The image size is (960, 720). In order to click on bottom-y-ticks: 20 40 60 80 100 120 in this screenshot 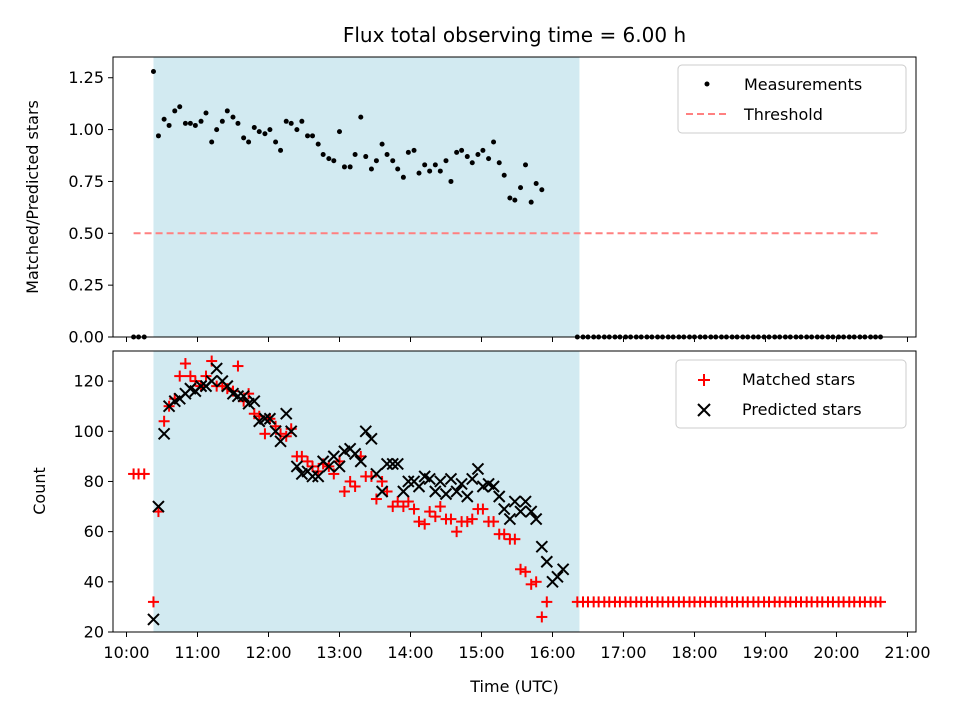, I will do `click(93, 507)`.